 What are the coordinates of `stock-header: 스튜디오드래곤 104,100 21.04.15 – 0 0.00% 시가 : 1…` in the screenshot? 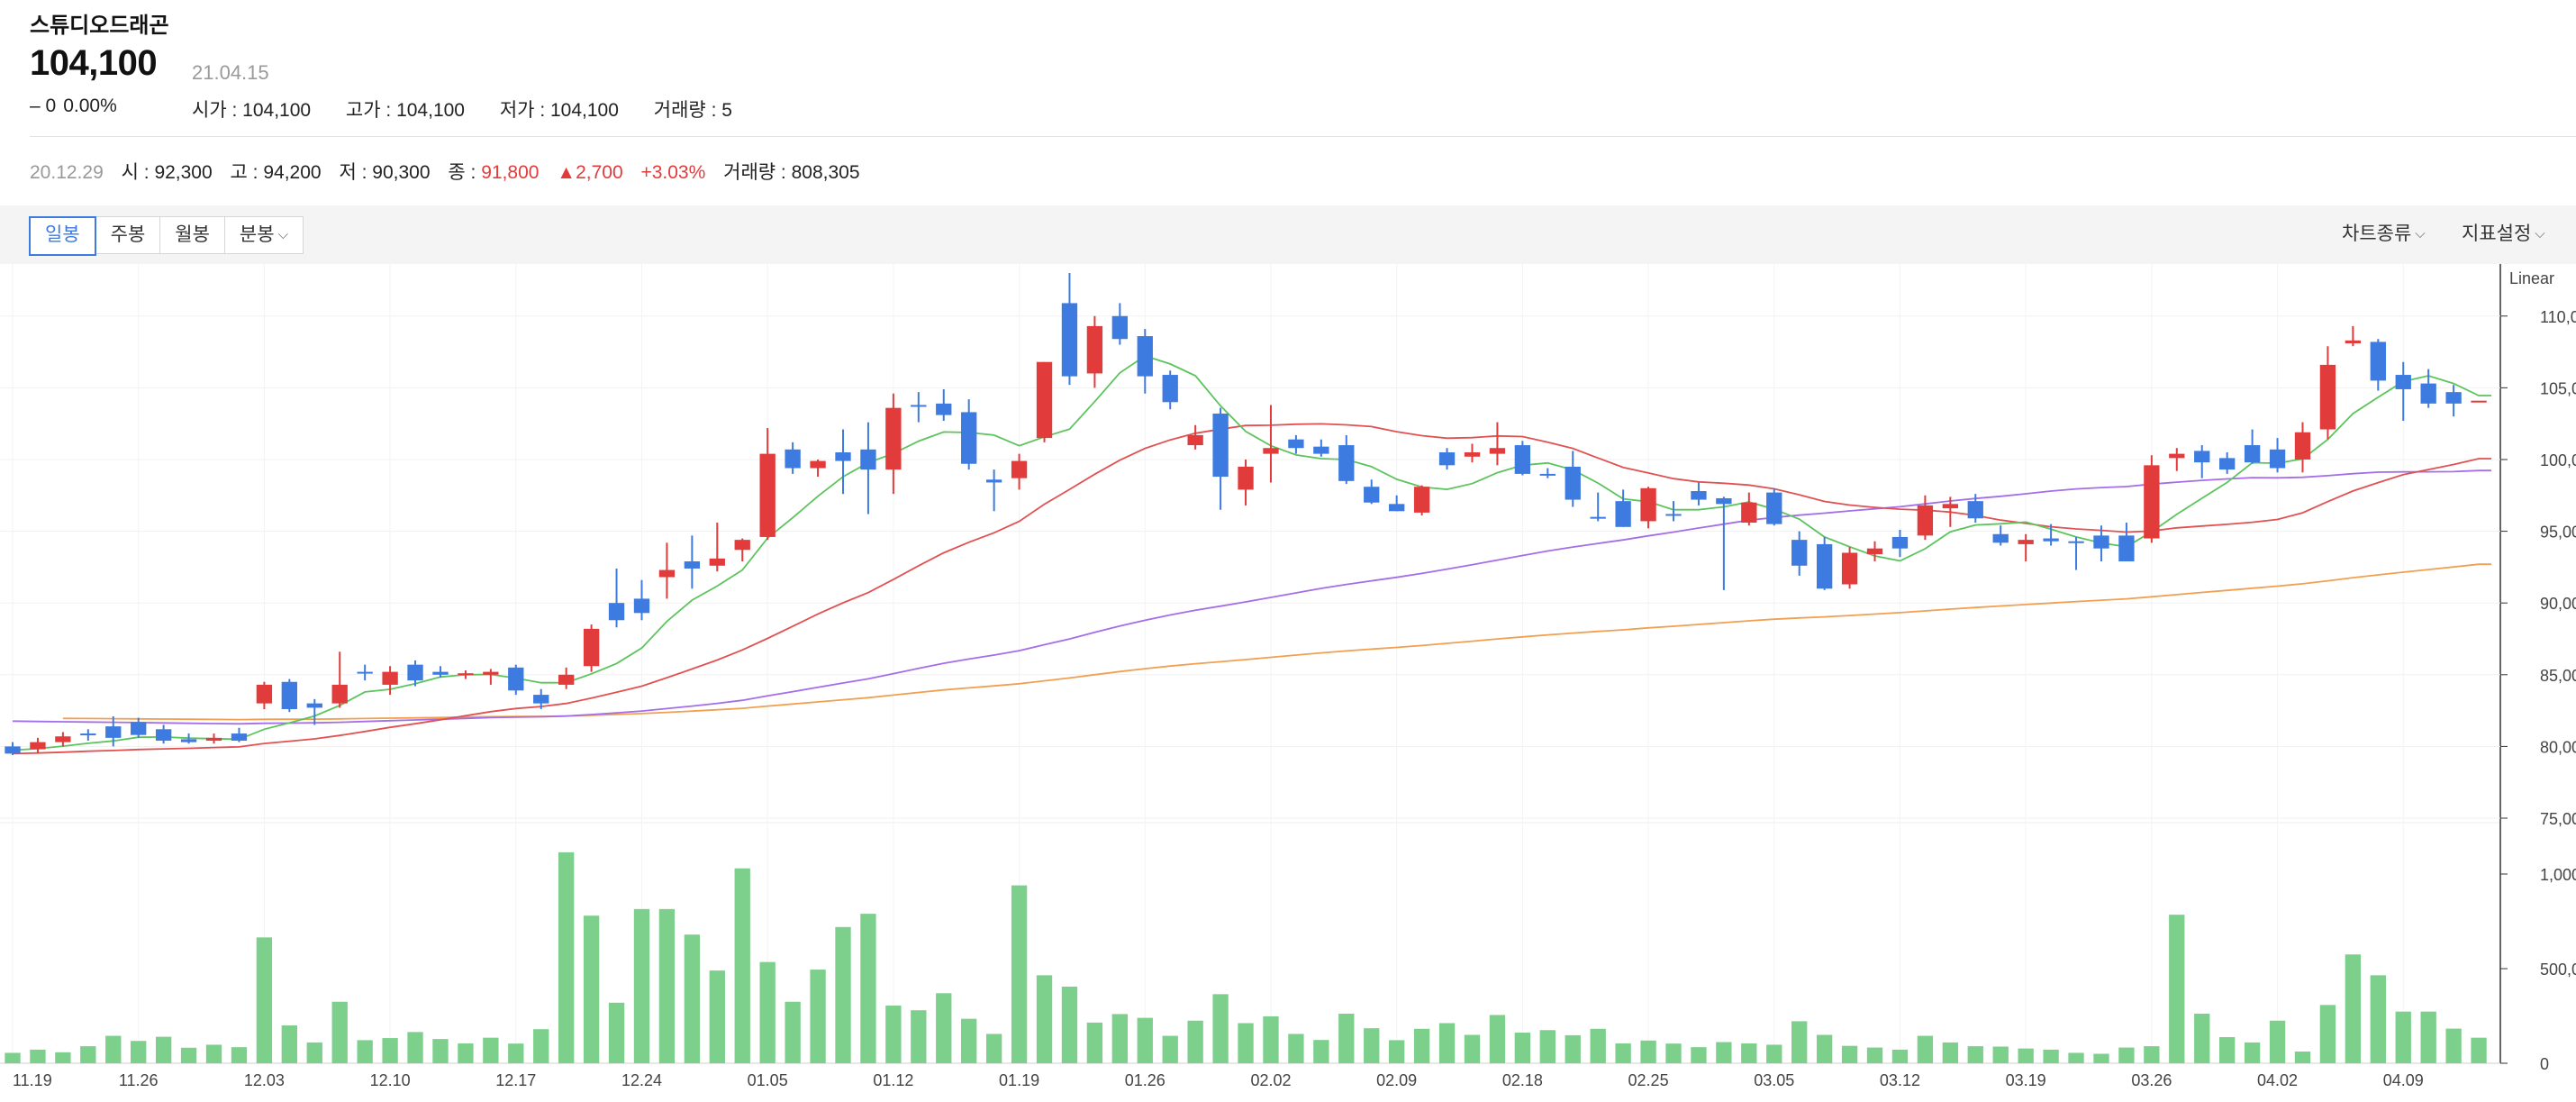 It's located at (1288, 68).